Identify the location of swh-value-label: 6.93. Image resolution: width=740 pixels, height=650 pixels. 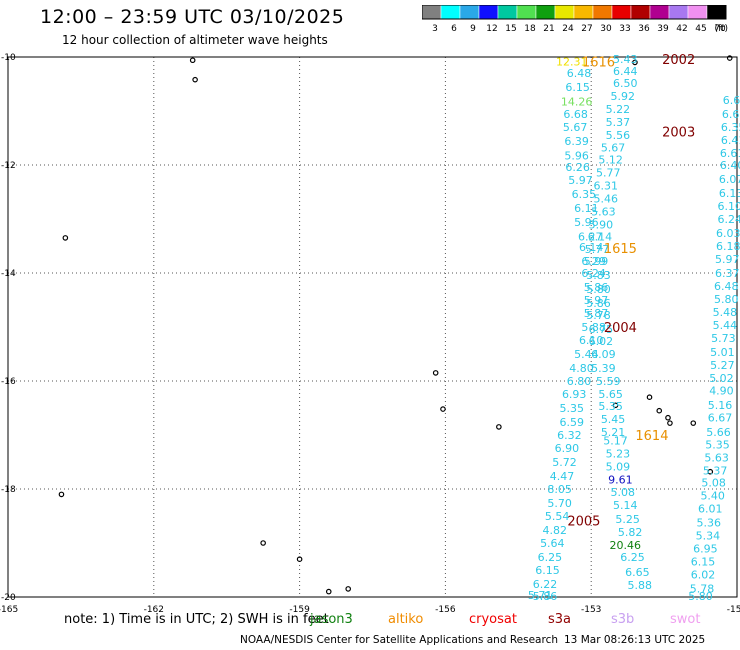
(574, 394).